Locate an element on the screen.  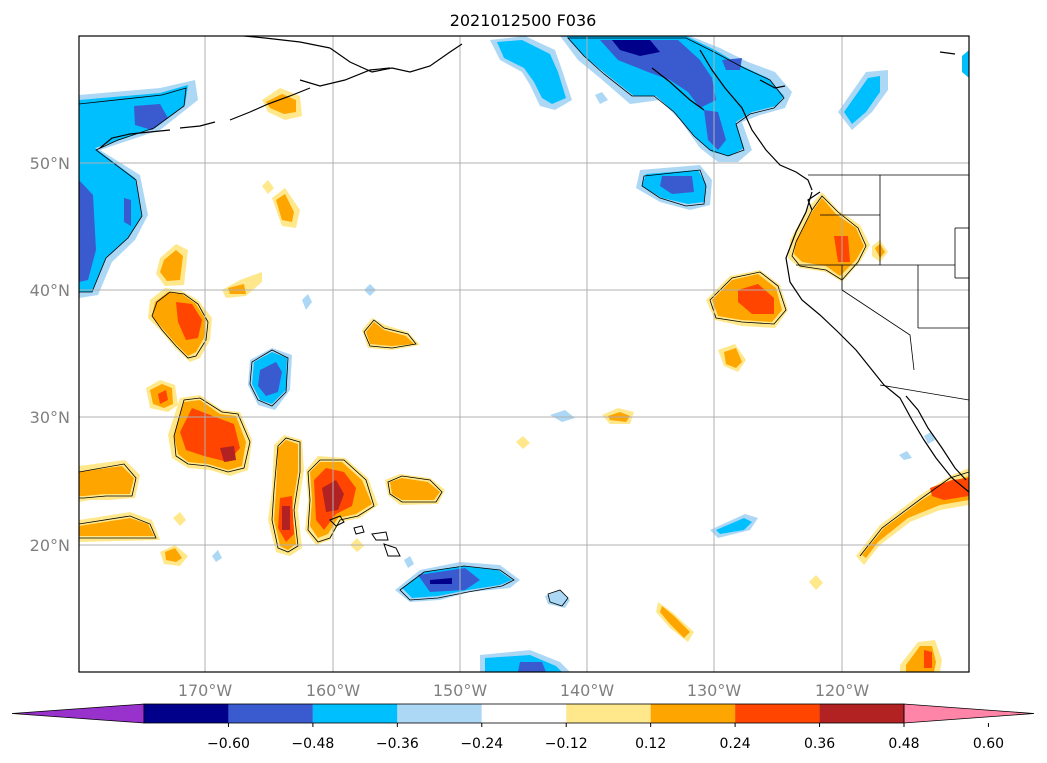
lon-tick-label: 150°W is located at coordinates (460, 690).